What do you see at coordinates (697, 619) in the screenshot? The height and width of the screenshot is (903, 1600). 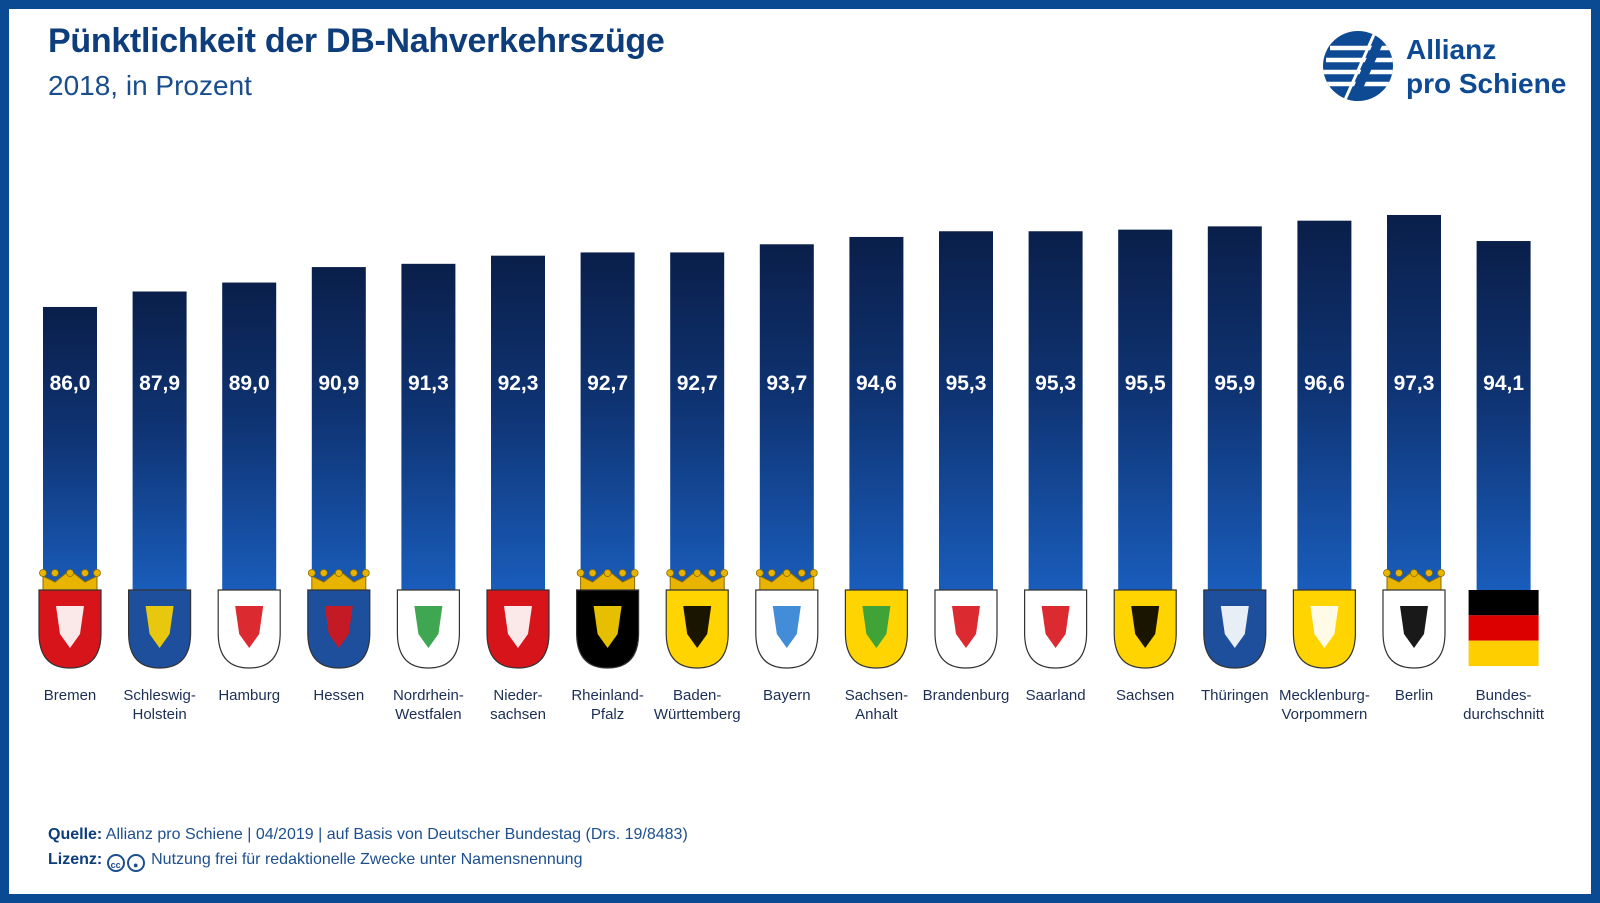 I see `coat-of-arms-baden-wuerttemberg-icon` at bounding box center [697, 619].